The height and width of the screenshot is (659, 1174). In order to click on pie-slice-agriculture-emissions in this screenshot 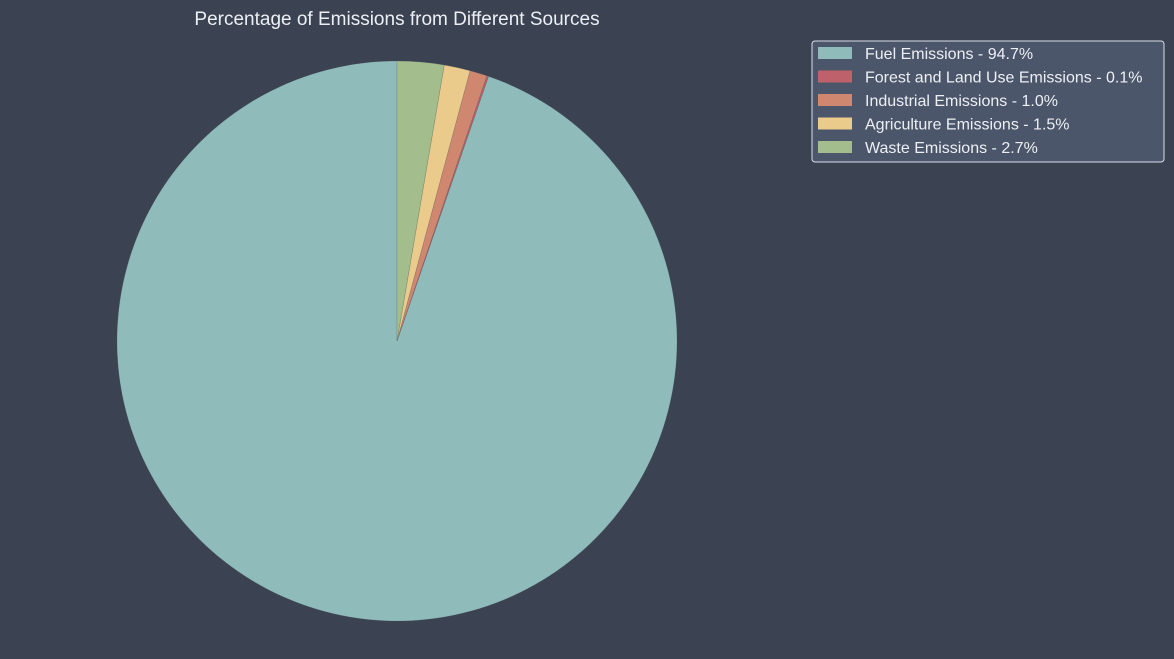, I will do `click(433, 203)`.